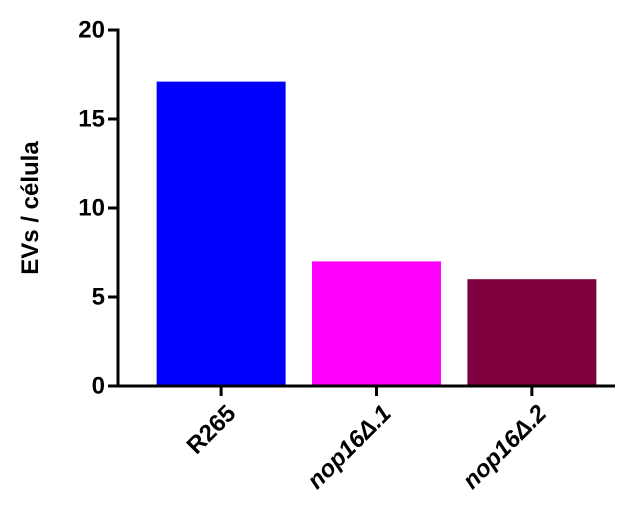  Describe the element at coordinates (91, 119) in the screenshot. I see `y-tick-label: 15` at that location.